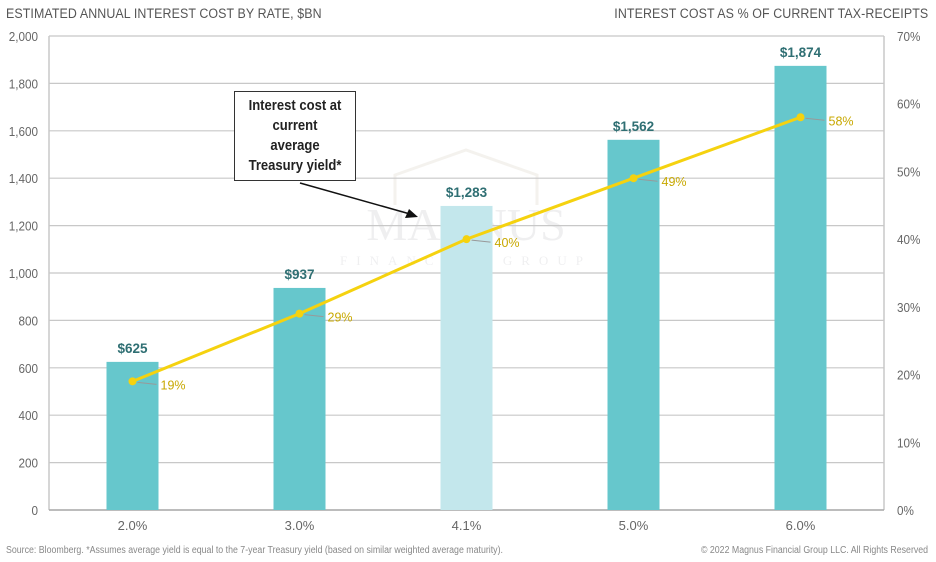  Describe the element at coordinates (908, 240) in the screenshot. I see `right-axis-tick-label: 40%` at that location.